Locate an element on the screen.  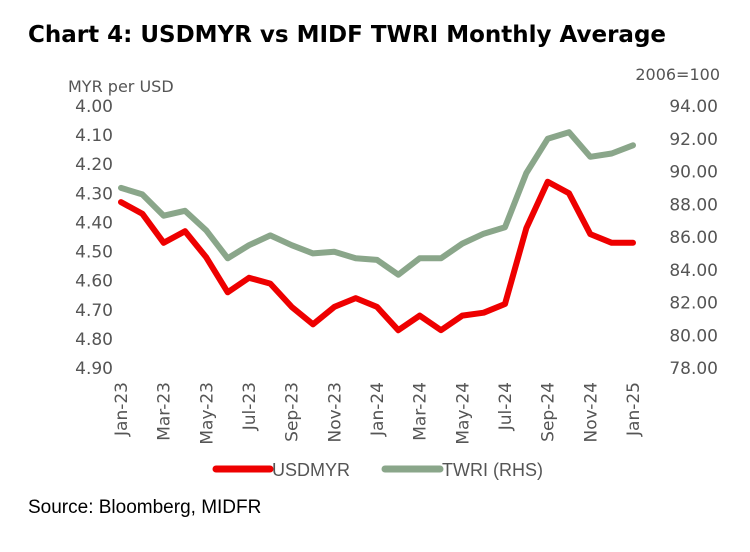
right-tick-label: 88.00 is located at coordinates (693, 205).